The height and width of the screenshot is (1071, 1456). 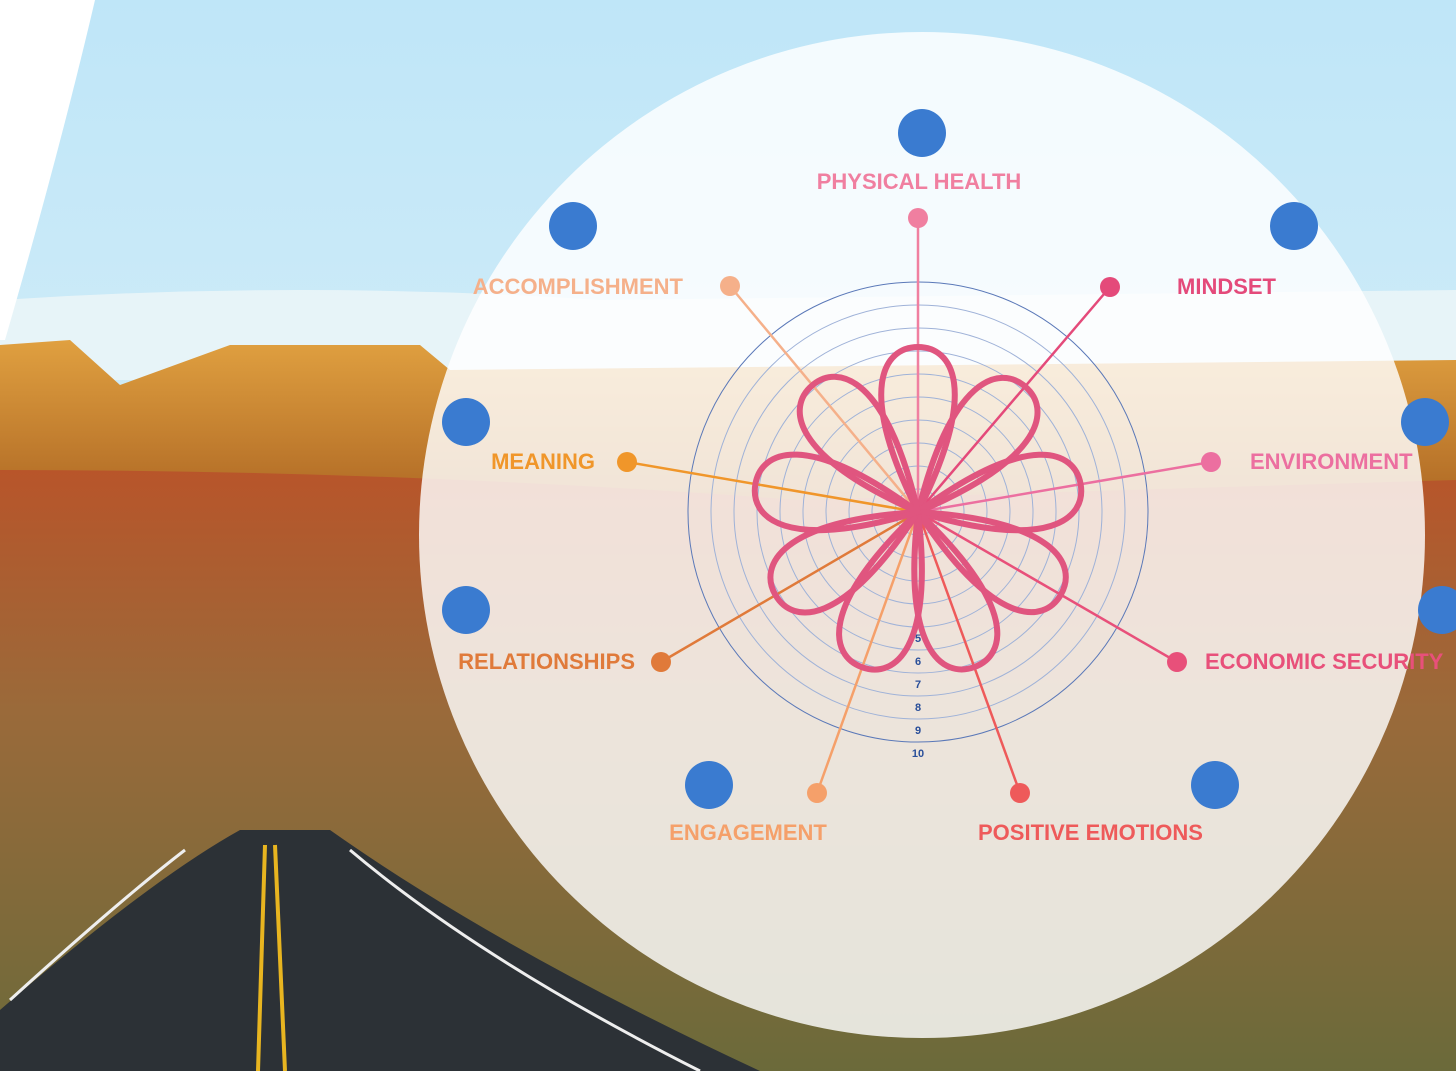 What do you see at coordinates (918, 639) in the screenshot?
I see `scale-label: 5` at bounding box center [918, 639].